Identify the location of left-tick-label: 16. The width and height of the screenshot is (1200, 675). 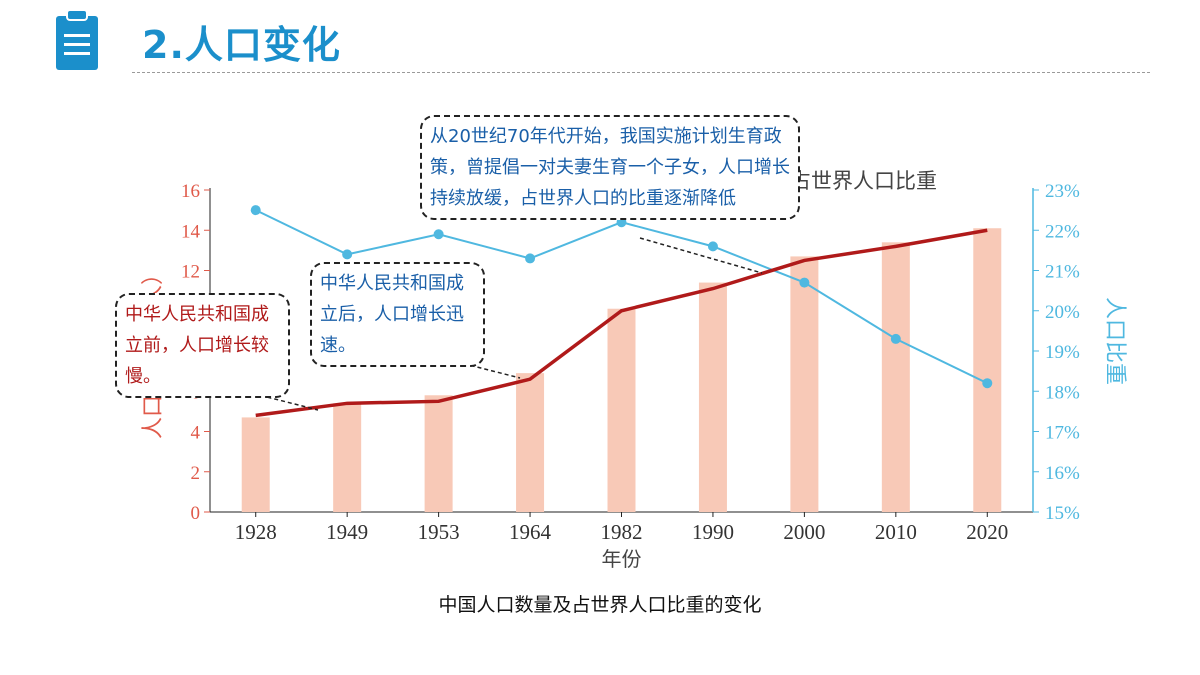
(190, 191).